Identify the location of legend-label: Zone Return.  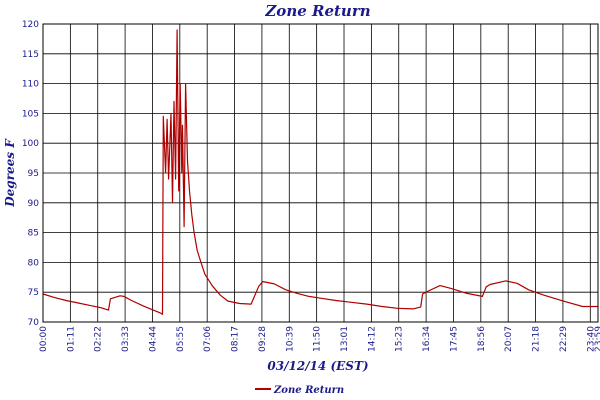
(308, 390).